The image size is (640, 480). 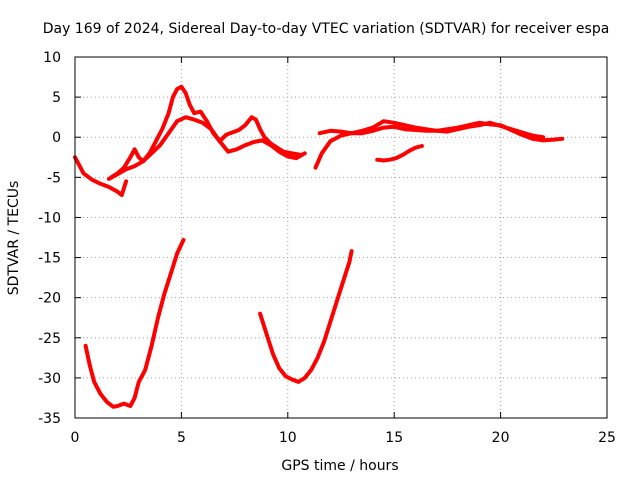 What do you see at coordinates (49, 299) in the screenshot?
I see `y-tick-label: -20` at bounding box center [49, 299].